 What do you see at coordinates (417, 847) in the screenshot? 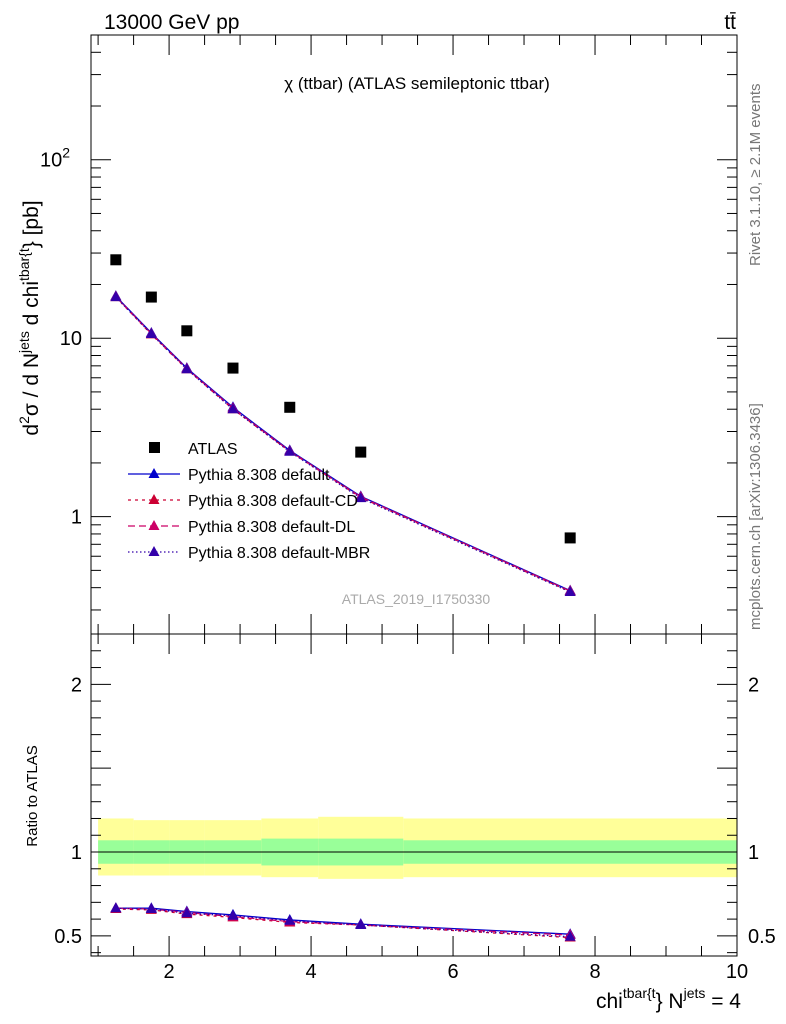
I see `ratio-bands` at bounding box center [417, 847].